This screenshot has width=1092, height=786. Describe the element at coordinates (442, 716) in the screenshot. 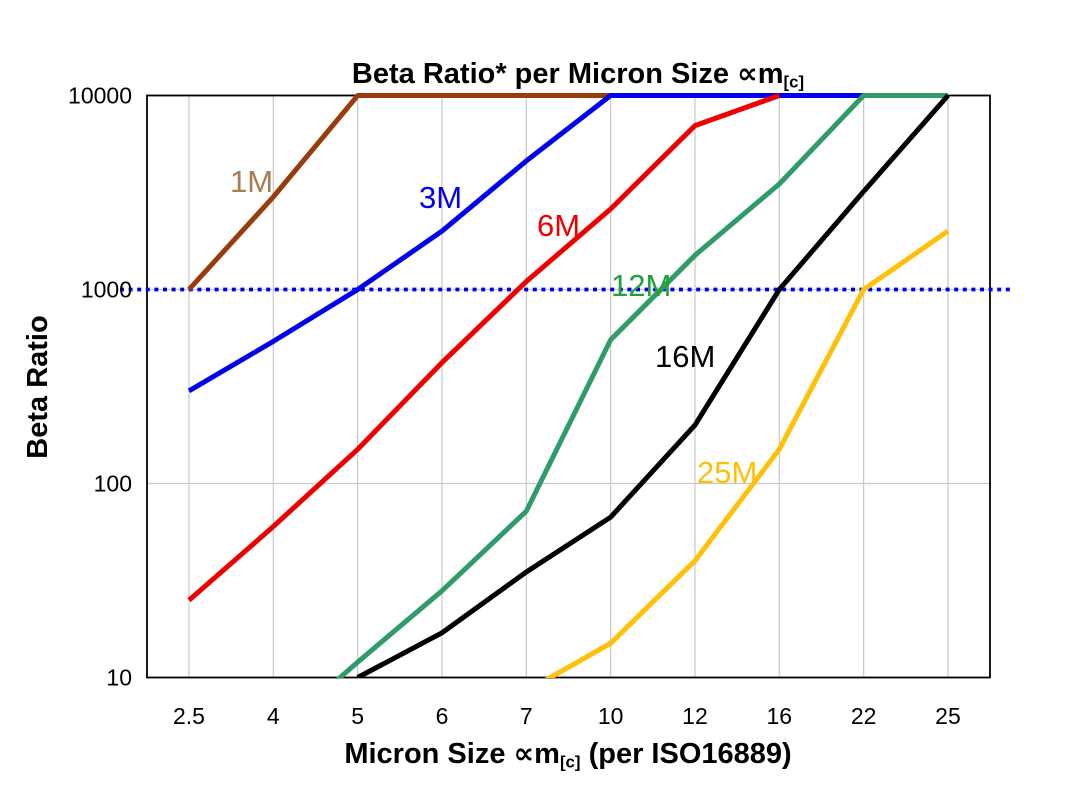

I see `x-tick-label: 6` at that location.